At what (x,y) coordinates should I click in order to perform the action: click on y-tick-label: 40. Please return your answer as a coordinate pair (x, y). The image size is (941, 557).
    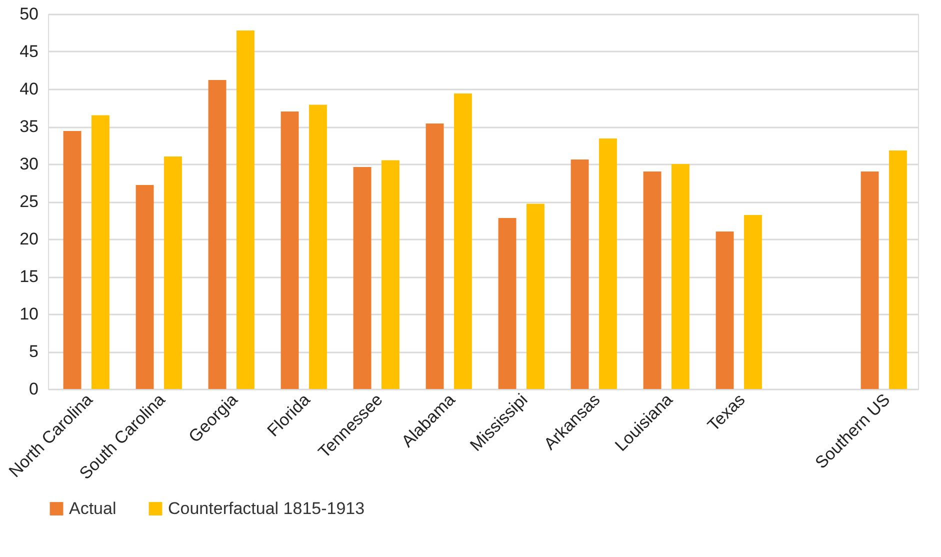
    Looking at the image, I should click on (29, 89).